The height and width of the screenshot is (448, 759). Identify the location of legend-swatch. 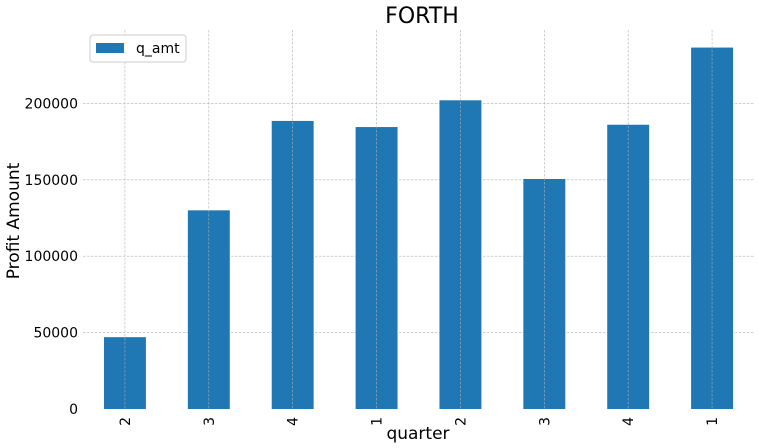
(110, 48).